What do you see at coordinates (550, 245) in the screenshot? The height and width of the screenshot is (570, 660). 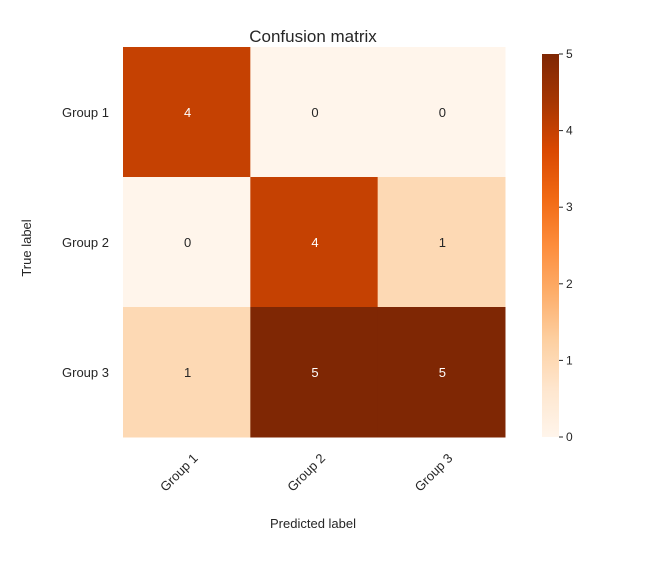 I see `colorbar-gradient` at bounding box center [550, 245].